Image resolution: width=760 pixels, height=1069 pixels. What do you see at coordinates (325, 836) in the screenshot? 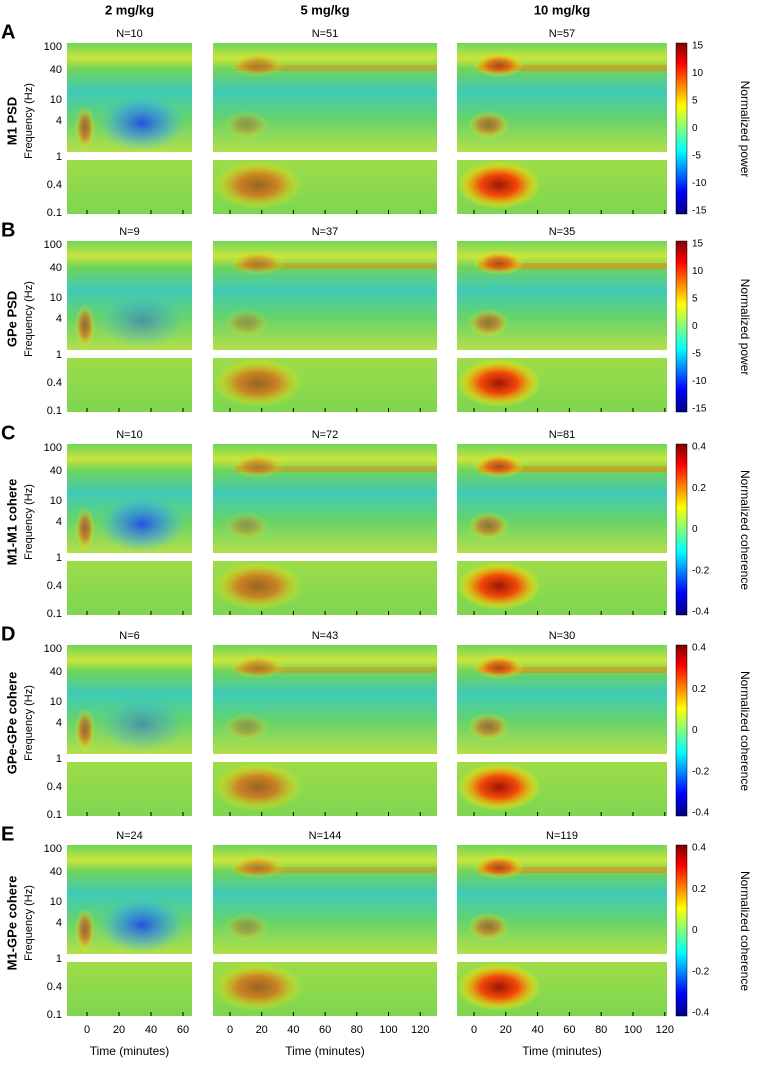
I see `n-label: N=144` at bounding box center [325, 836].